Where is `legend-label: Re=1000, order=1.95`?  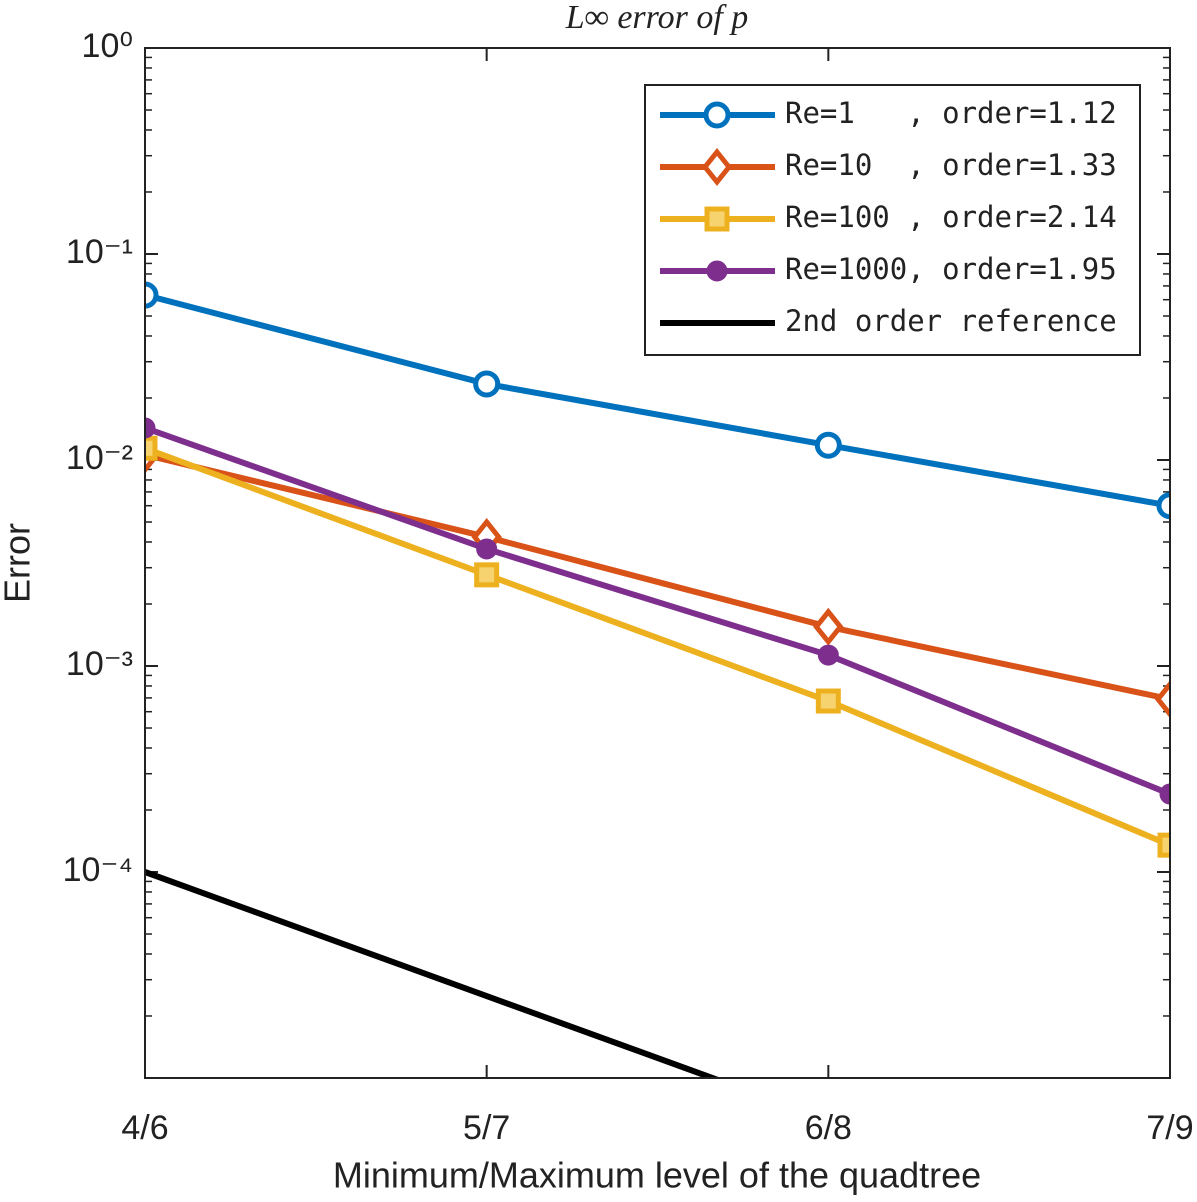 legend-label: Re=1000, order=1.95 is located at coordinates (951, 269).